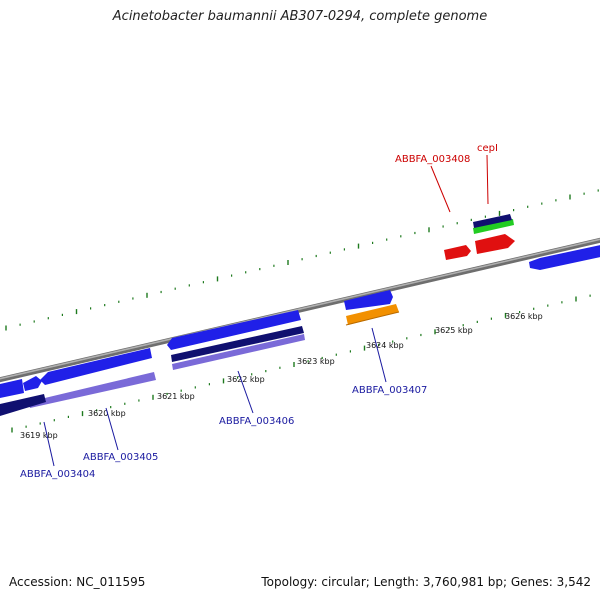  I want to click on gene-cepI, so click(494, 234).